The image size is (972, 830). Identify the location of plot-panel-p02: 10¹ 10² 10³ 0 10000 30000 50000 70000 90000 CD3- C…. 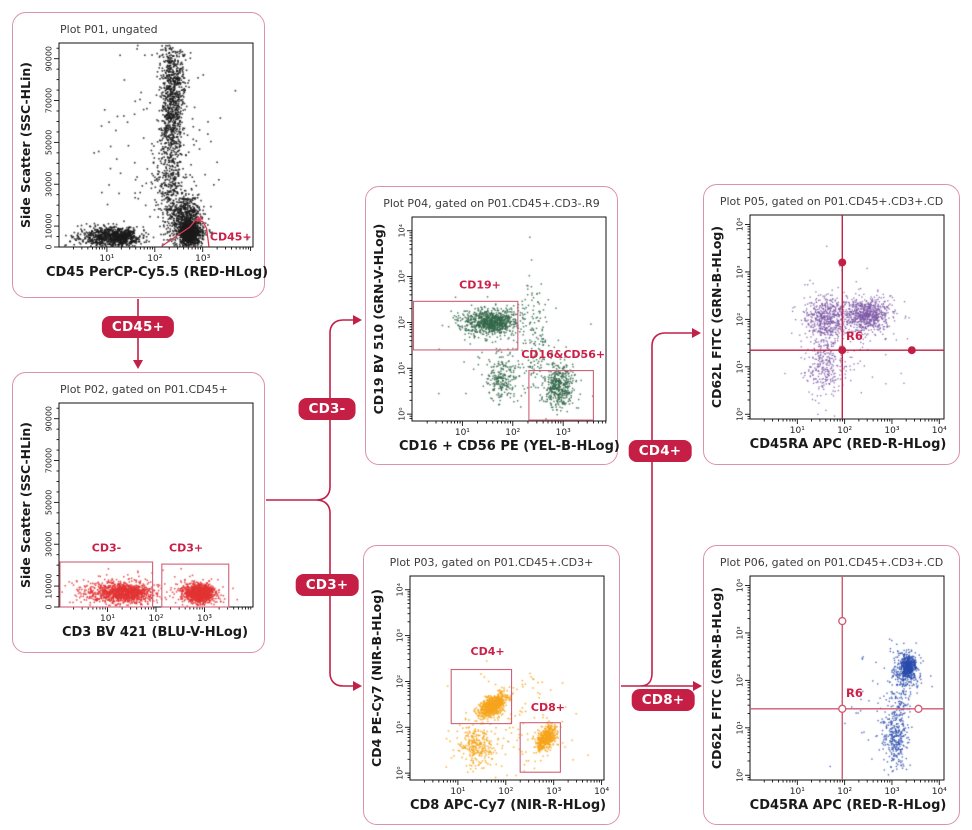
(138, 512).